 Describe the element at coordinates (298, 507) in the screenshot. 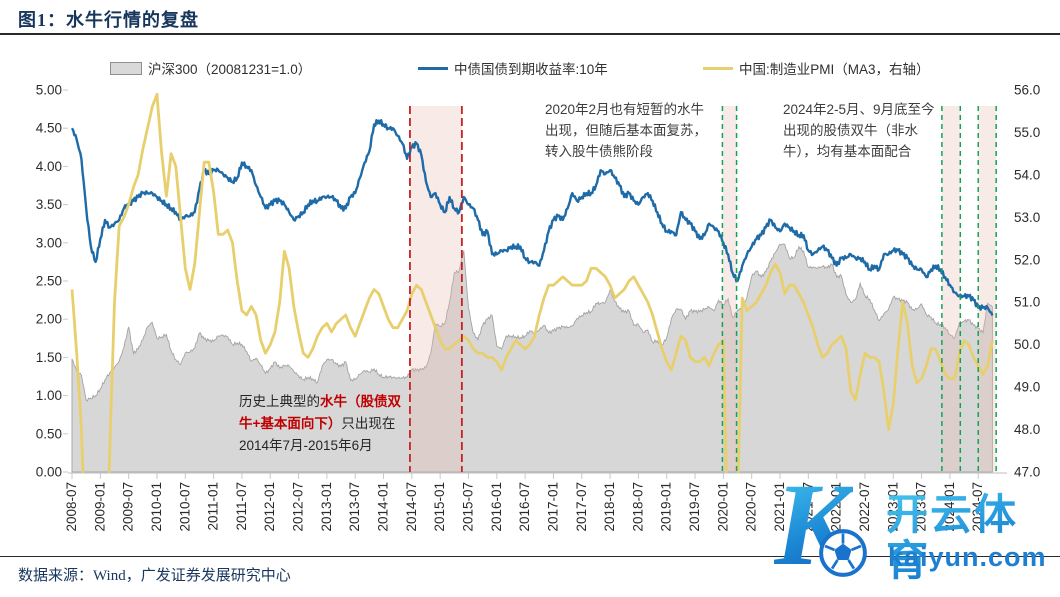

I see `x-axis-label: 2012-07` at that location.